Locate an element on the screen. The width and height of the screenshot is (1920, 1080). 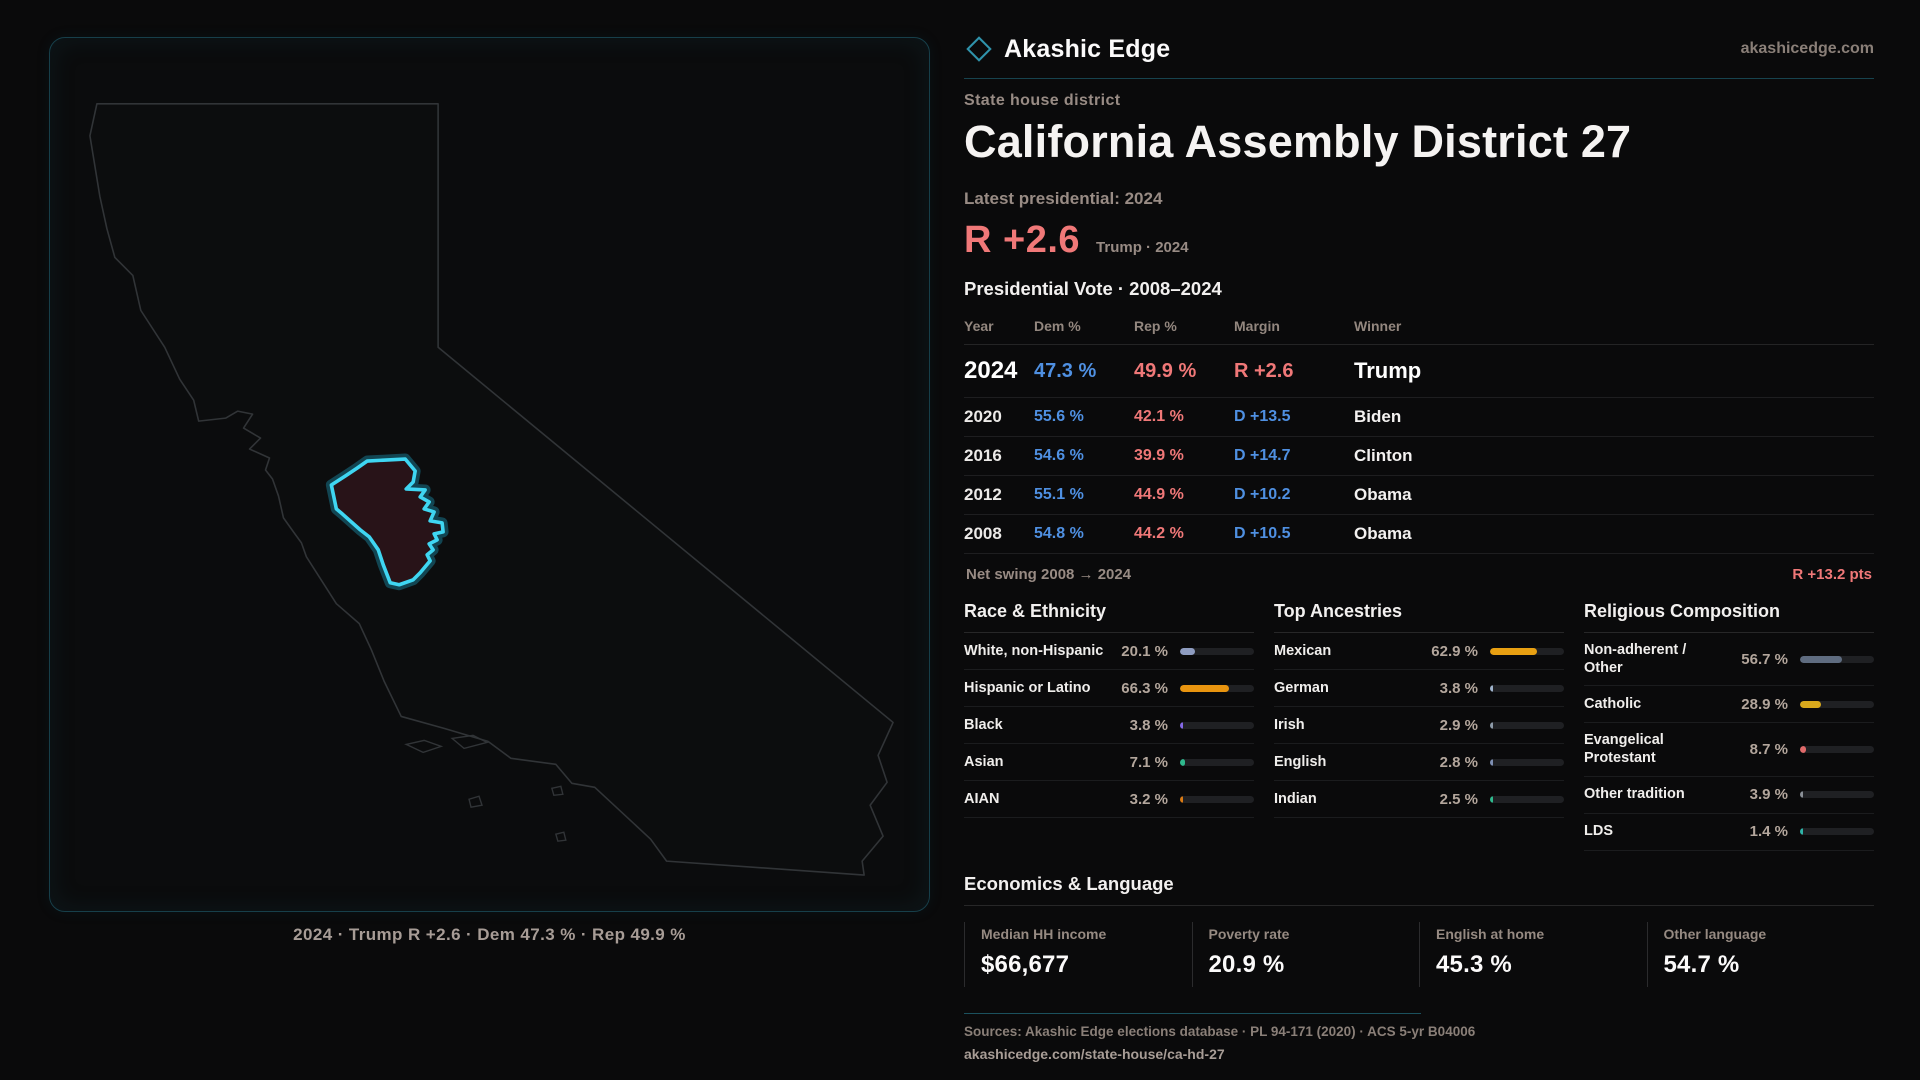
column-header: Winner is located at coordinates (1378, 326).